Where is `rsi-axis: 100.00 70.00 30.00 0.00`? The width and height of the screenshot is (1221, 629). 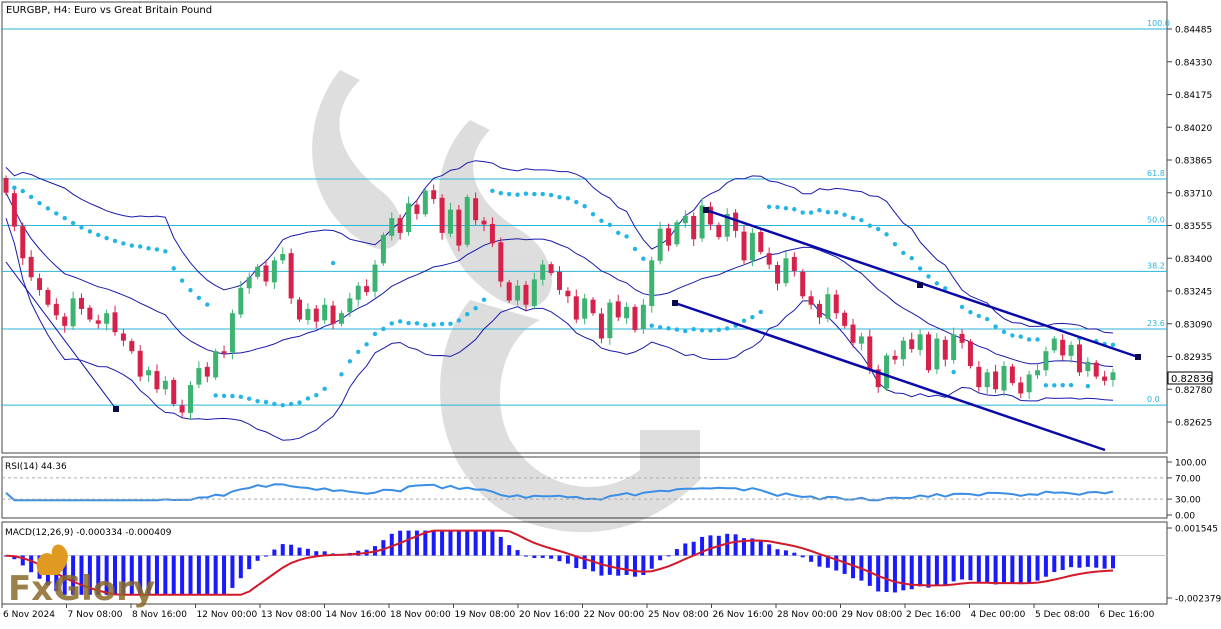
rsi-axis: 100.00 70.00 30.00 0.00 is located at coordinates (604, 490).